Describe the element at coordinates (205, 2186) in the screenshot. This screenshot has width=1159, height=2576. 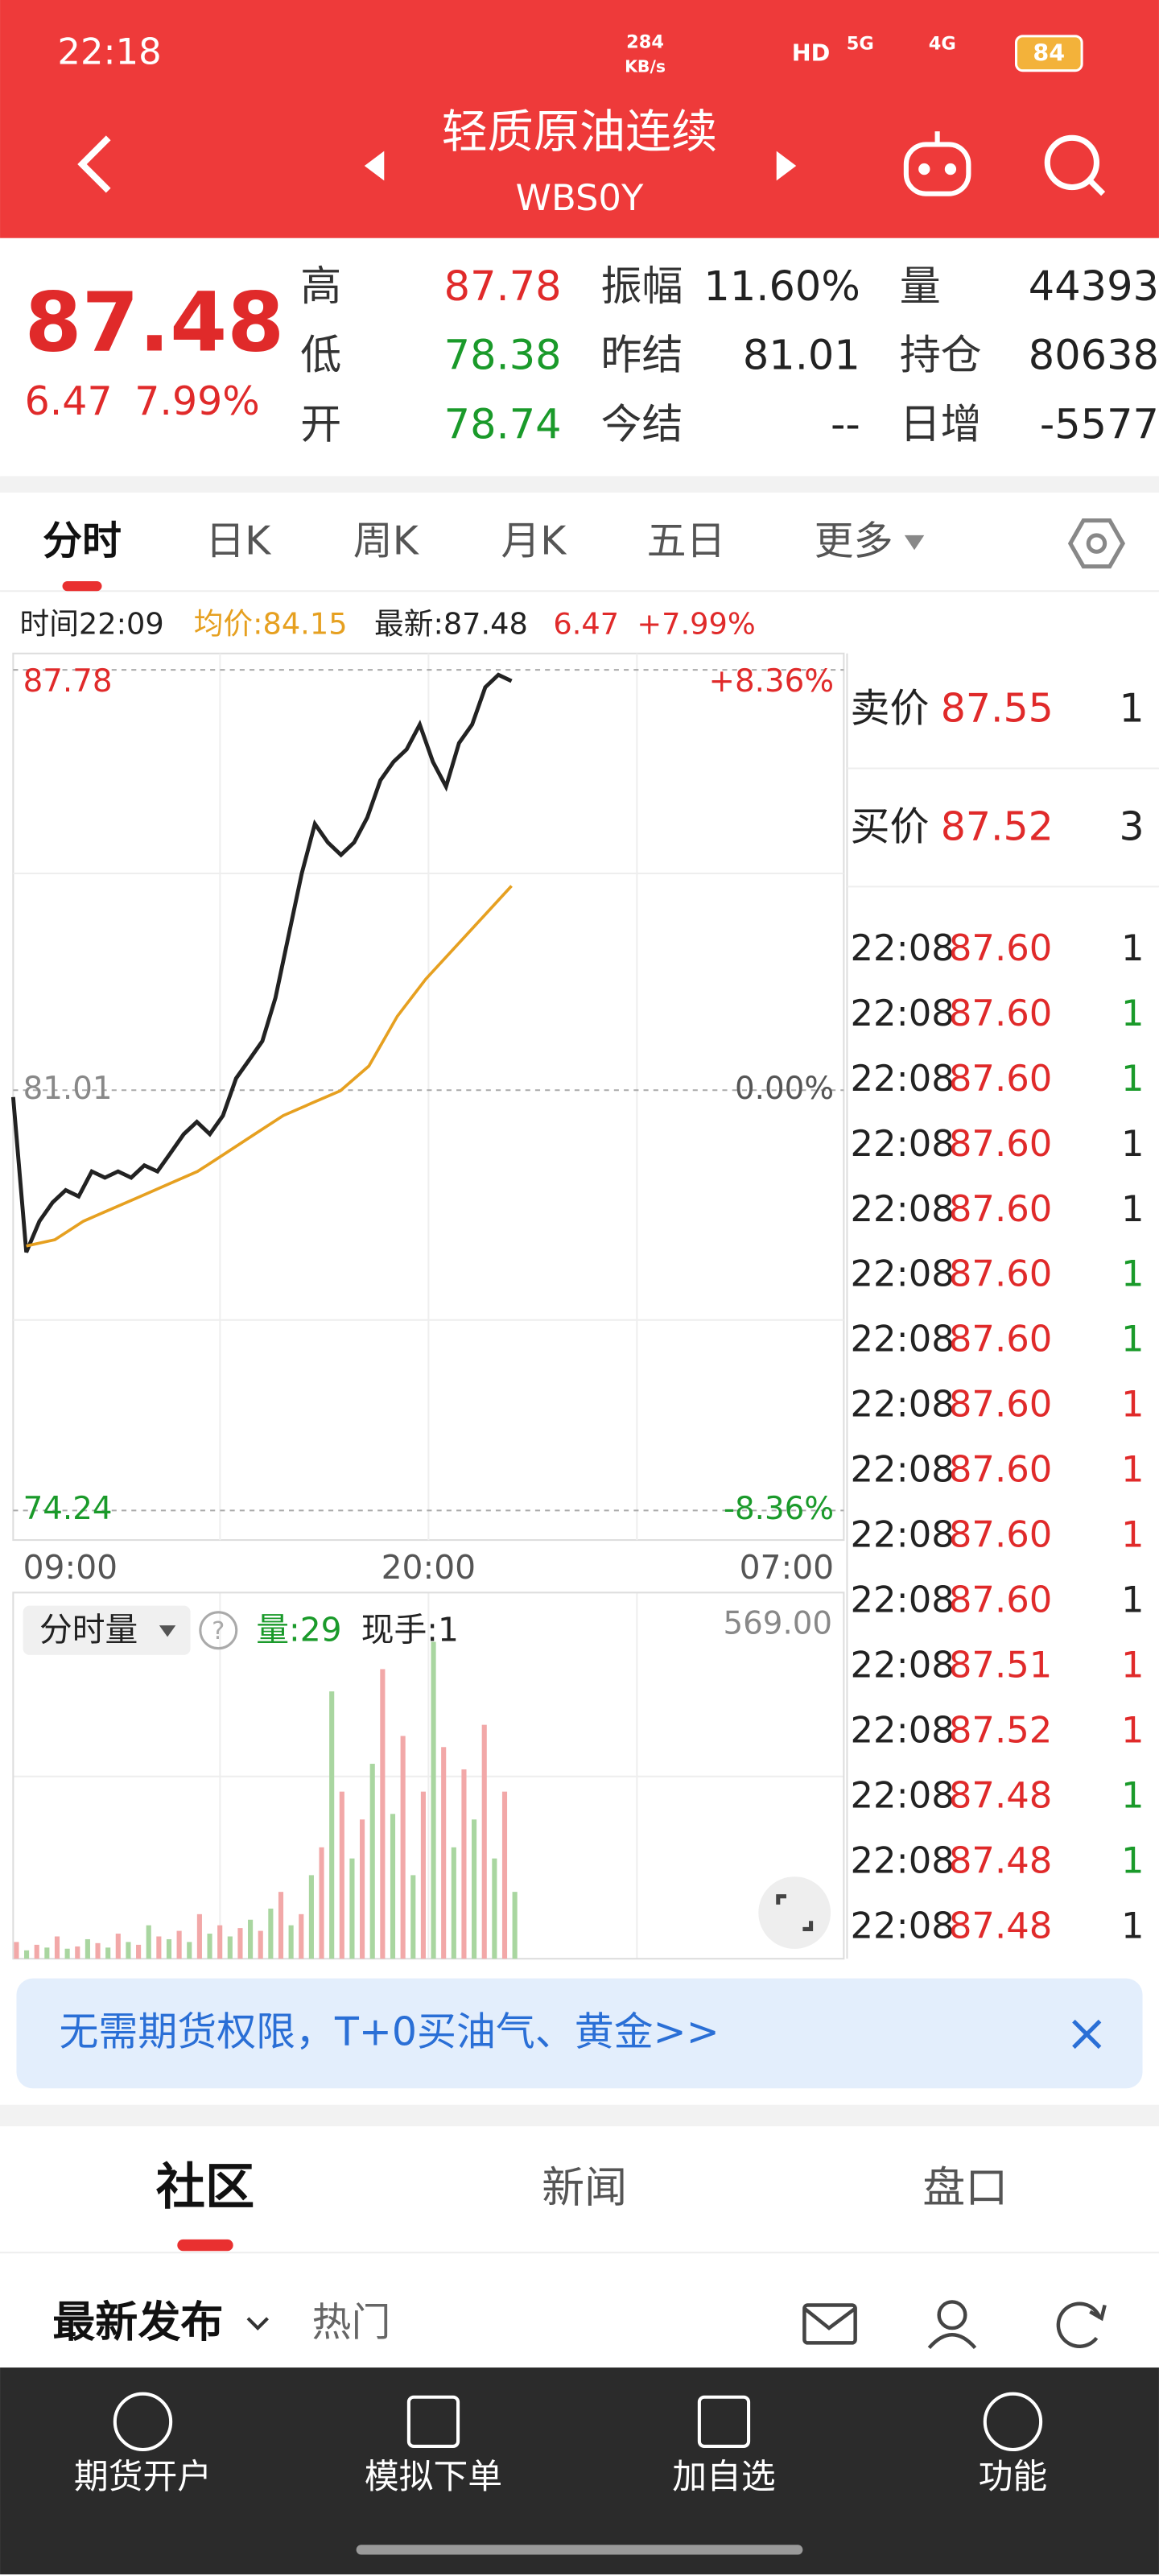
I see `community-tab: 社区` at that location.